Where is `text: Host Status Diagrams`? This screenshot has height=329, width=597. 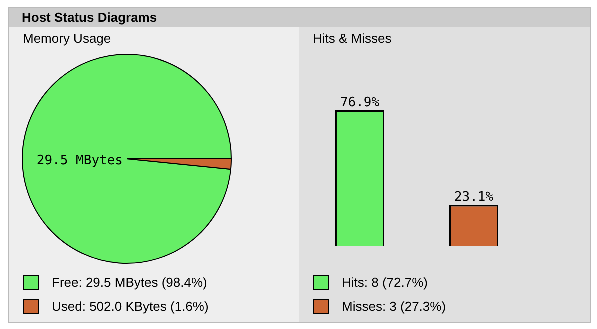
text: Host Status Diagrams is located at coordinates (299, 17).